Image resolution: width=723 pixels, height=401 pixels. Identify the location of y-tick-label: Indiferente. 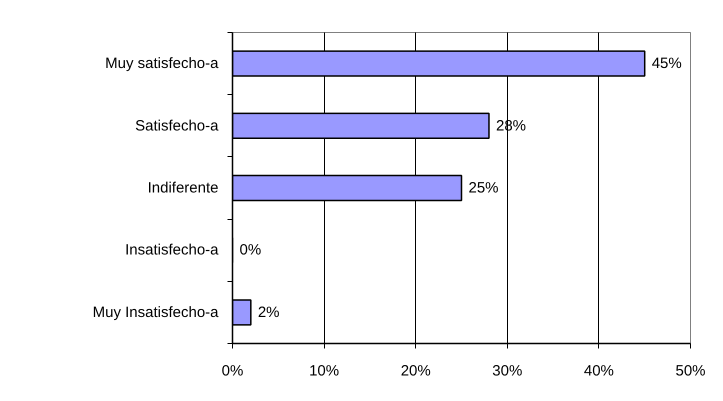
(183, 188).